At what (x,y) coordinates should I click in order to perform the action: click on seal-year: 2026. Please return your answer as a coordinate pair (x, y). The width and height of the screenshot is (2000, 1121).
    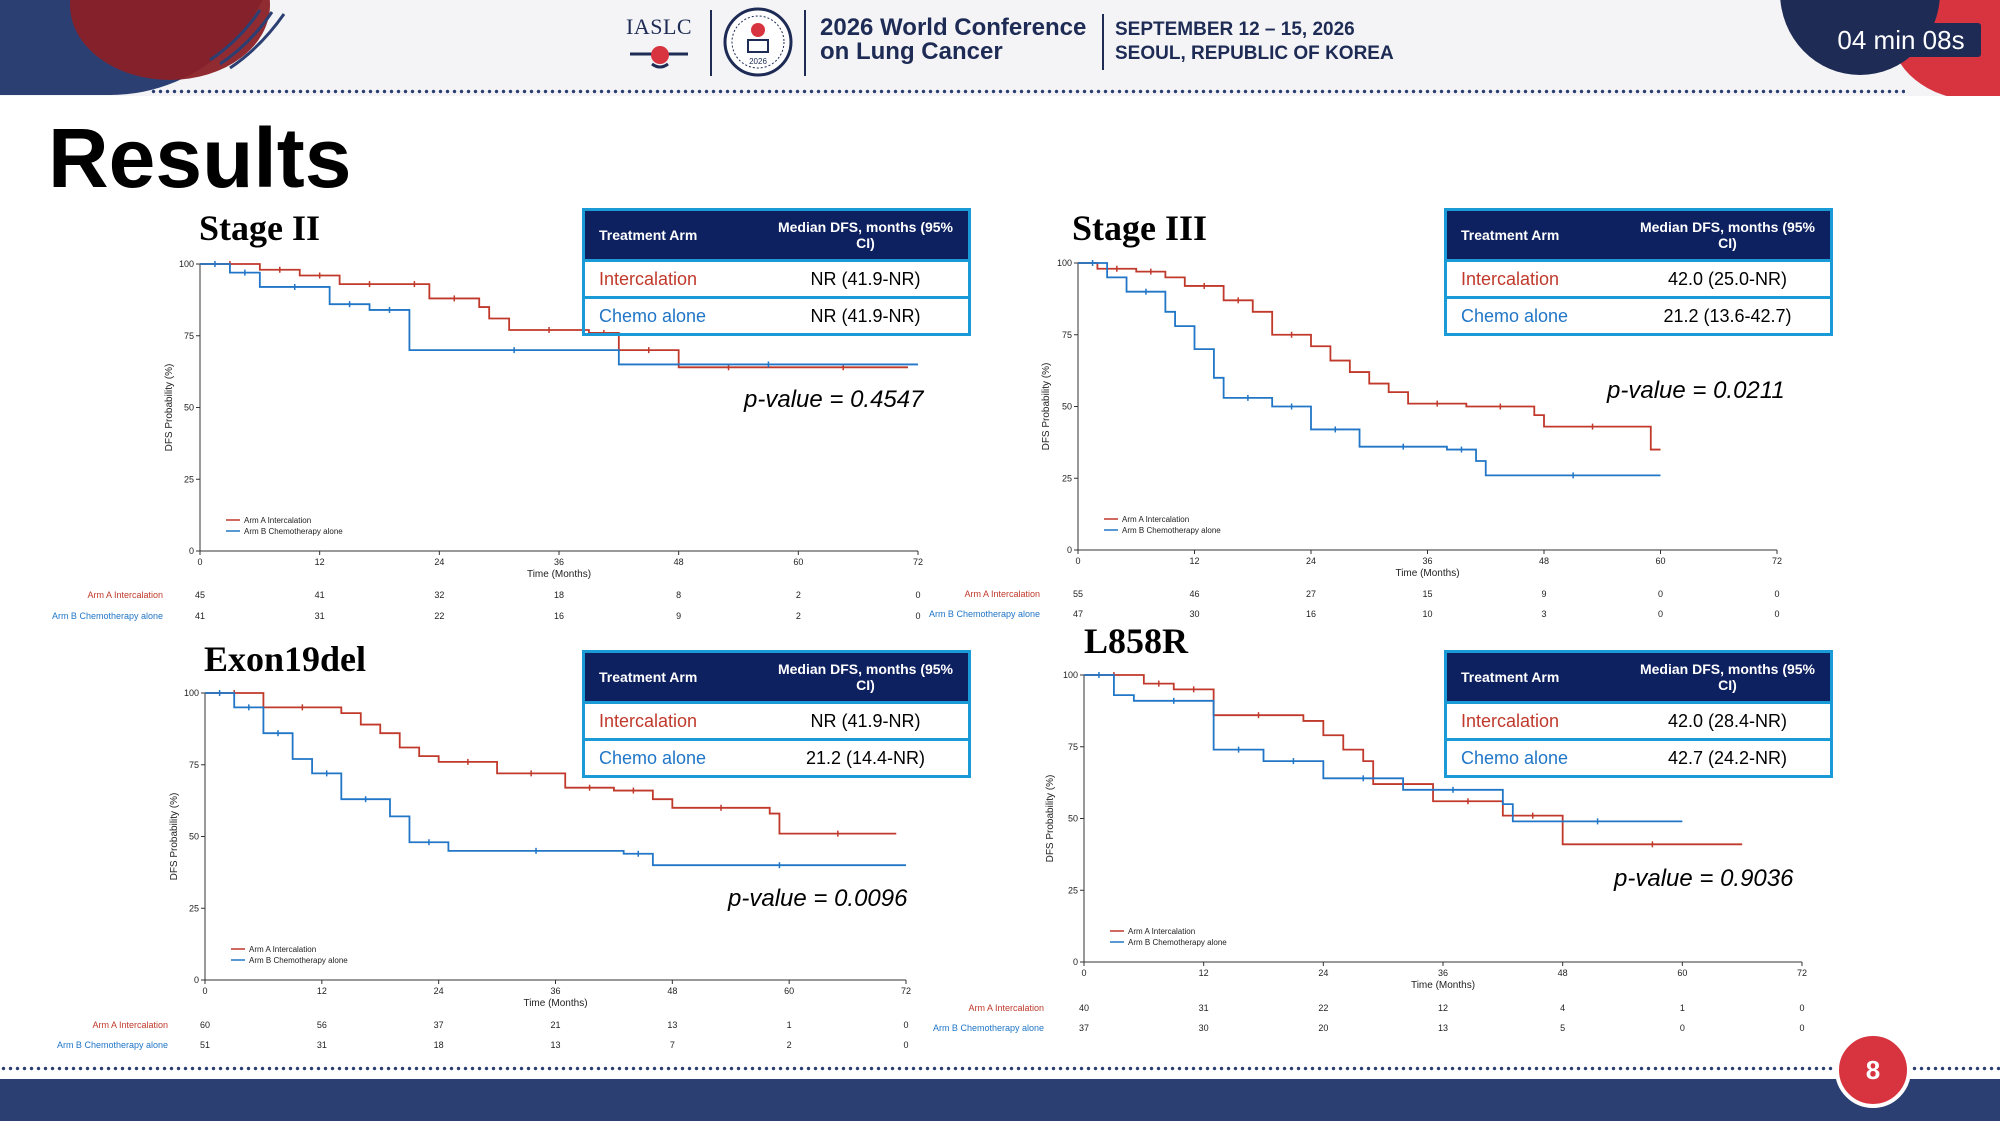
    Looking at the image, I should click on (758, 61).